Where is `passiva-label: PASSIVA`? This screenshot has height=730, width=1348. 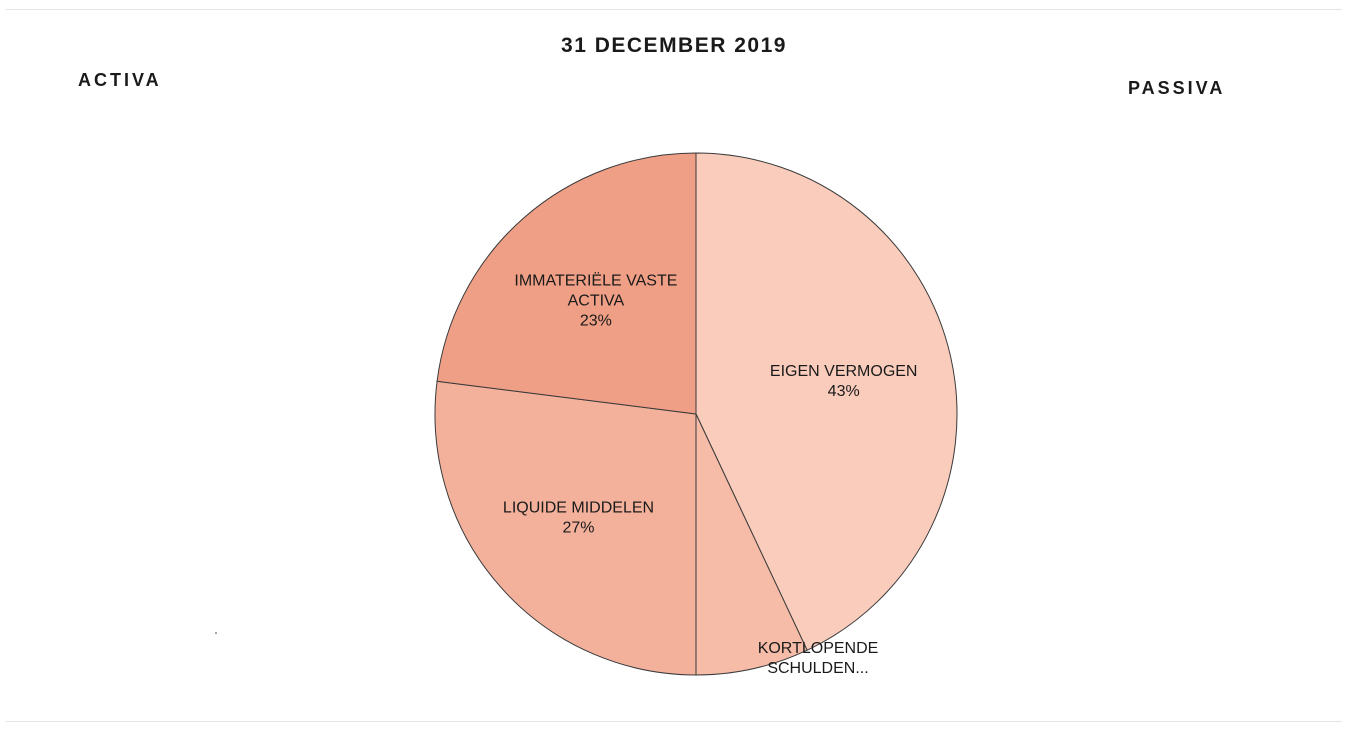 passiva-label: PASSIVA is located at coordinates (1177, 88).